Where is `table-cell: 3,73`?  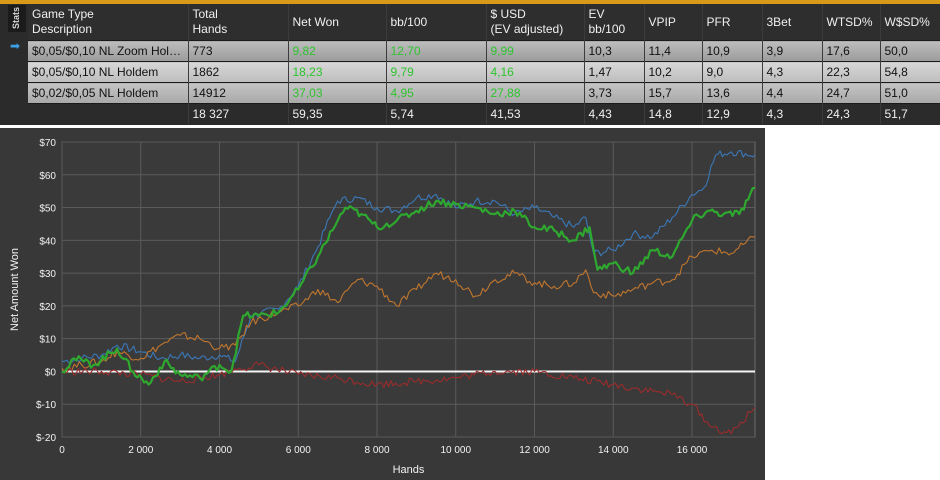
table-cell: 3,73 is located at coordinates (614, 93).